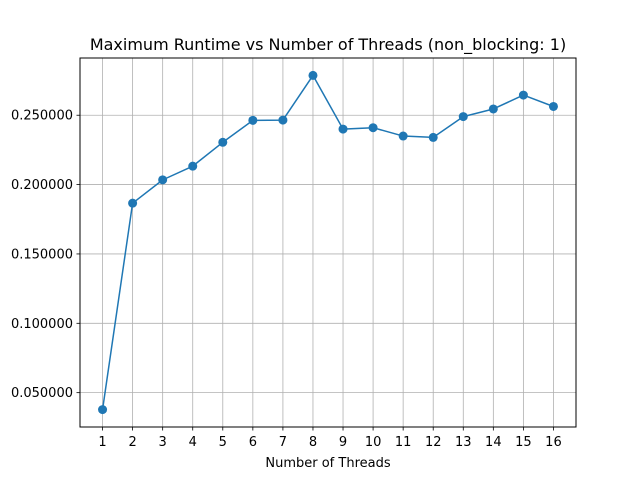 This screenshot has width=640, height=480. I want to click on x-tick-label: 15, so click(523, 442).